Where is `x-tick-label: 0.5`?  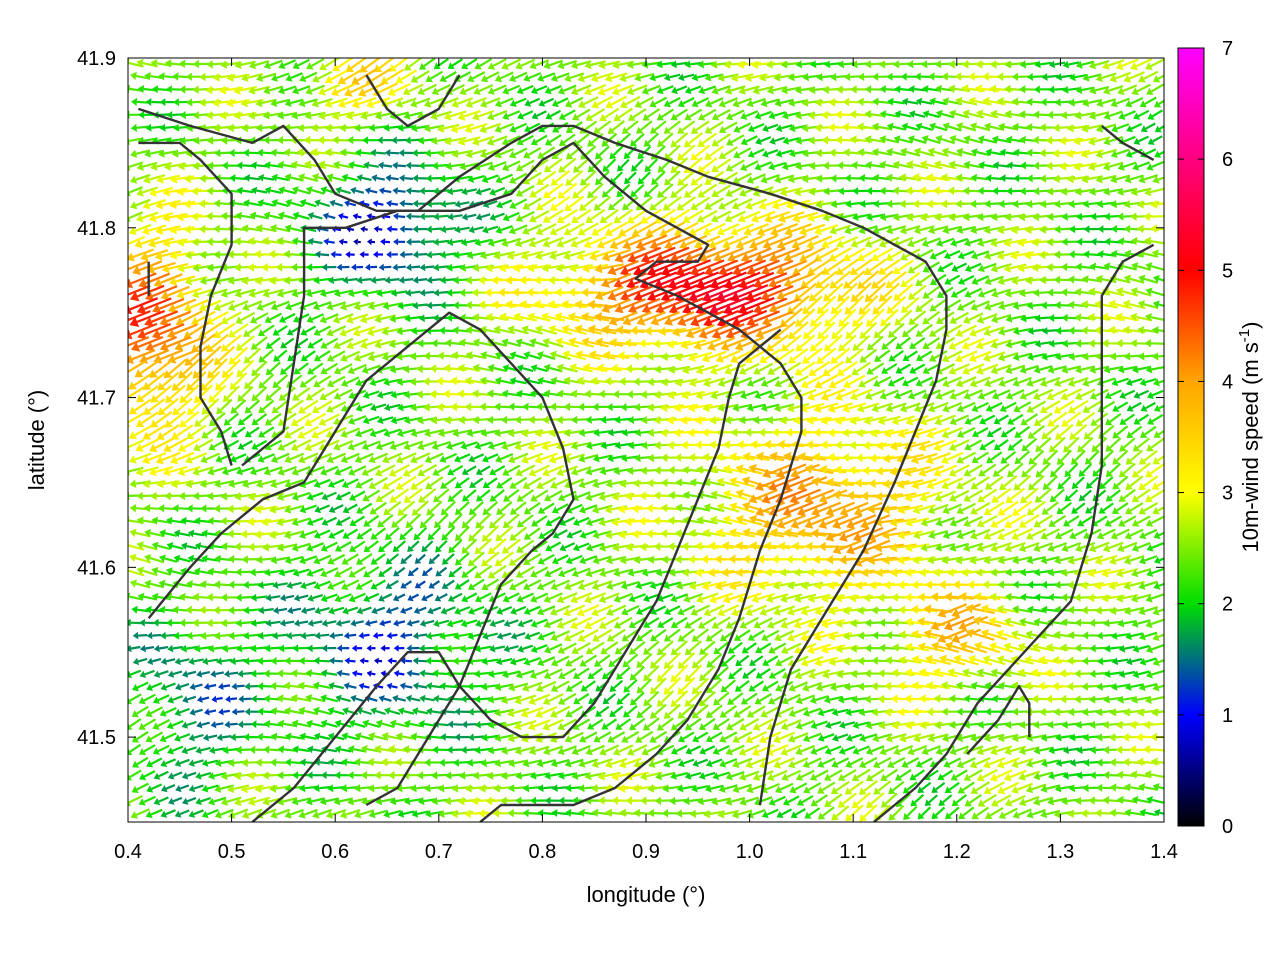
x-tick-label: 0.5 is located at coordinates (232, 852).